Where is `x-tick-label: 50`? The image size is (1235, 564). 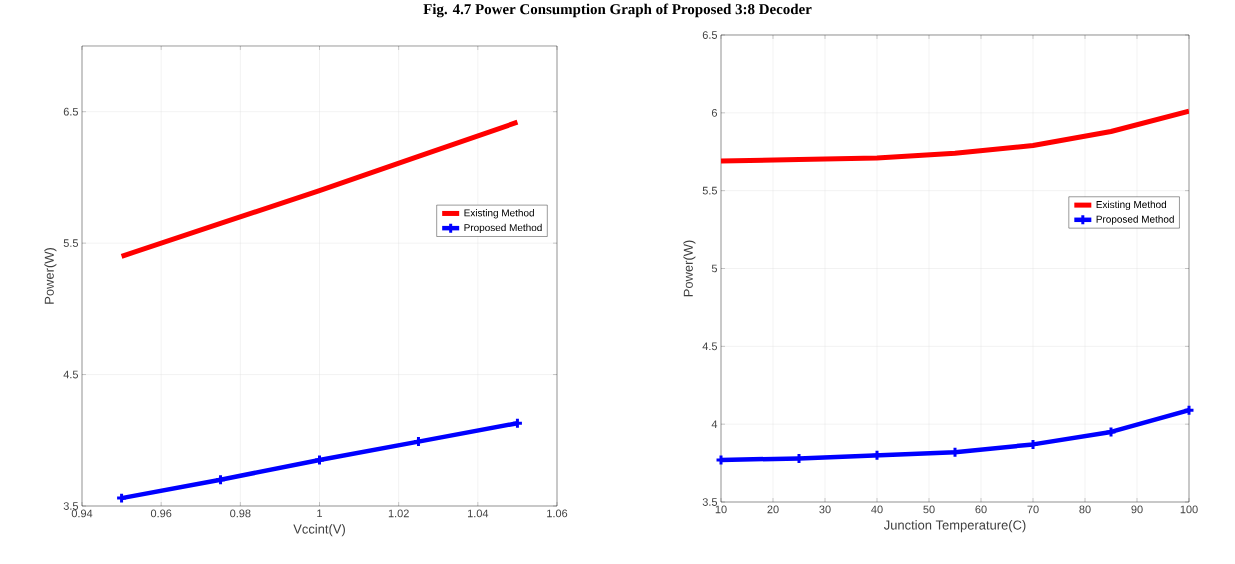 x-tick-label: 50 is located at coordinates (929, 509).